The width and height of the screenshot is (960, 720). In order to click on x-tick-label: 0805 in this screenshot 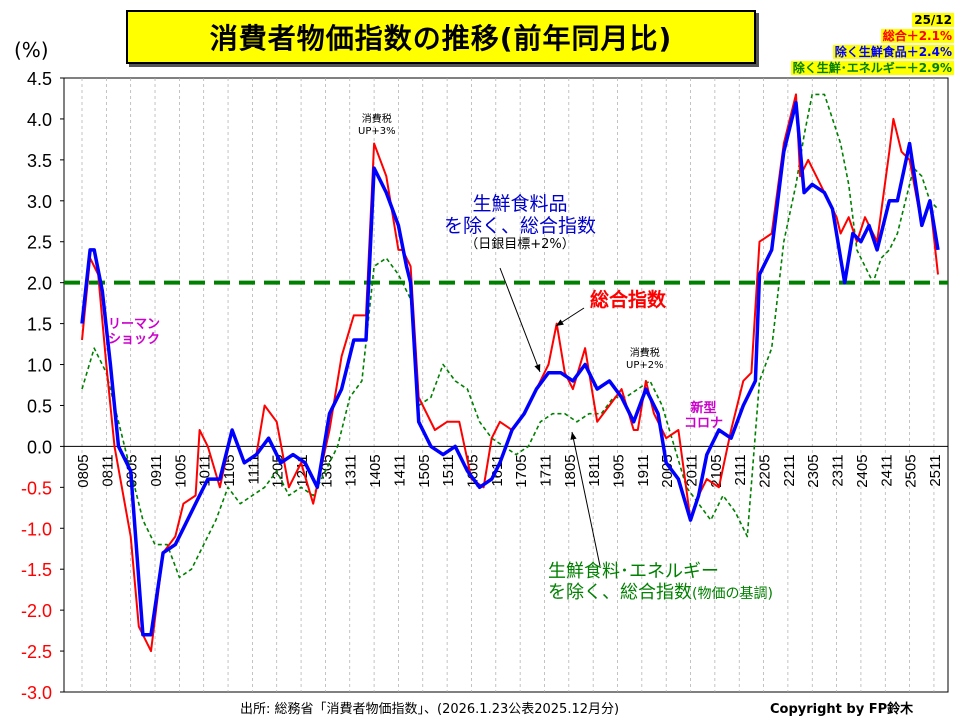, I will do `click(83, 470)`.